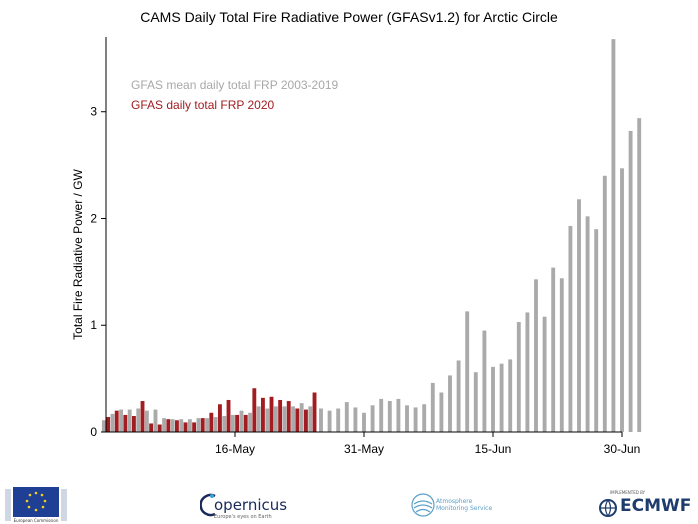  What do you see at coordinates (36, 505) in the screenshot?
I see `eu-flag-icon: European Commission` at bounding box center [36, 505].